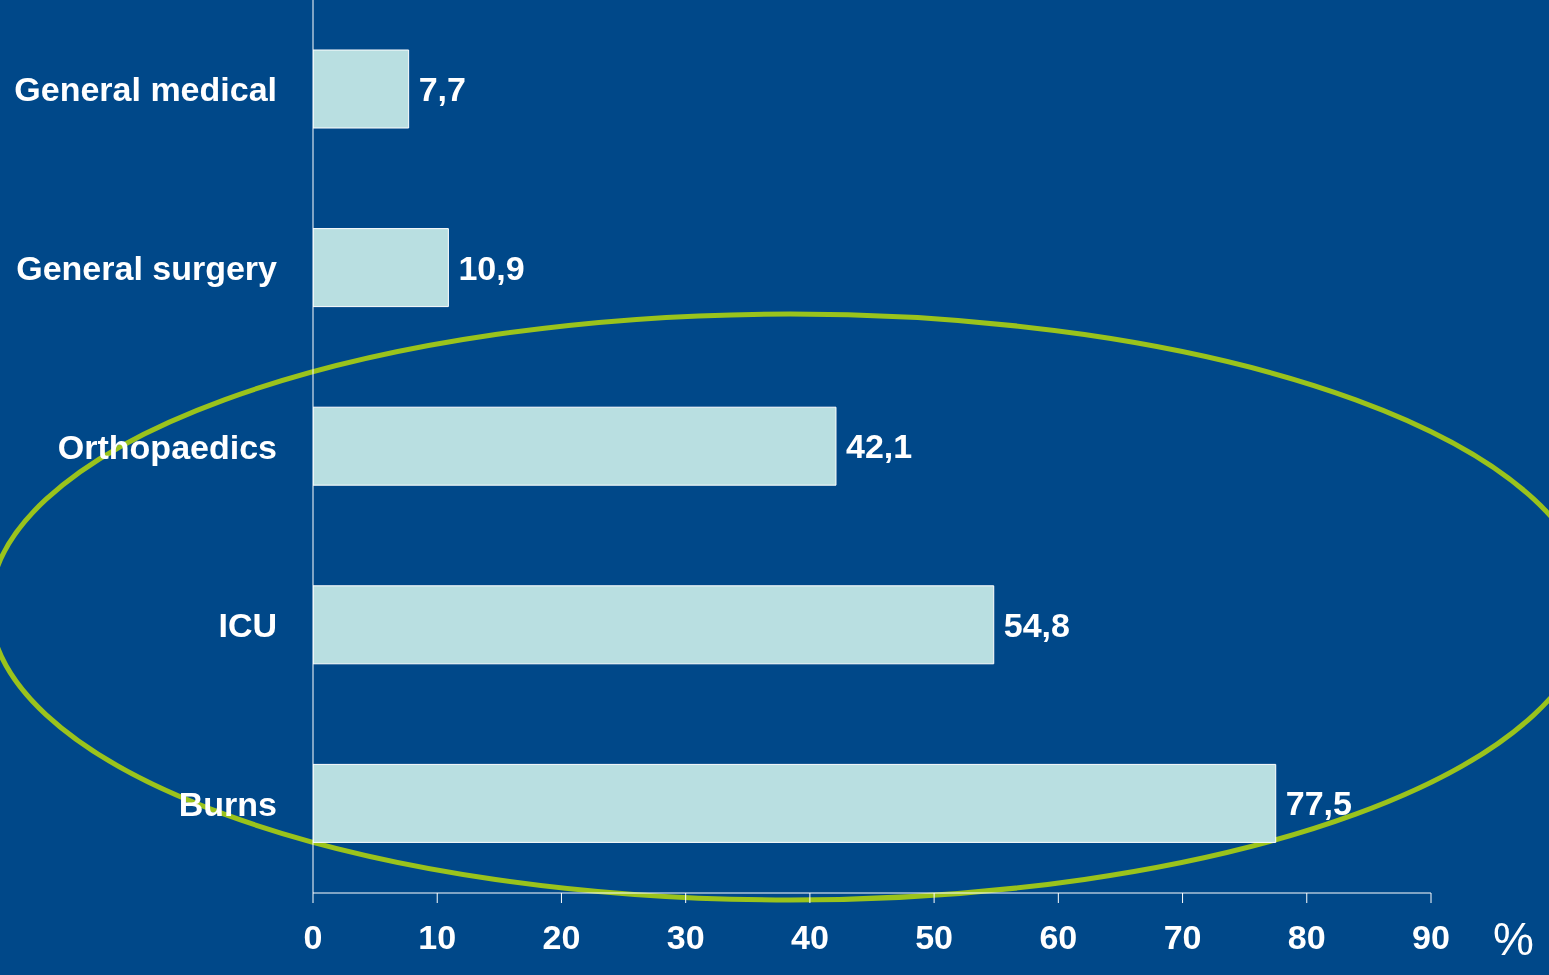  Describe the element at coordinates (561, 937) in the screenshot. I see `x-tick-label: 20` at that location.